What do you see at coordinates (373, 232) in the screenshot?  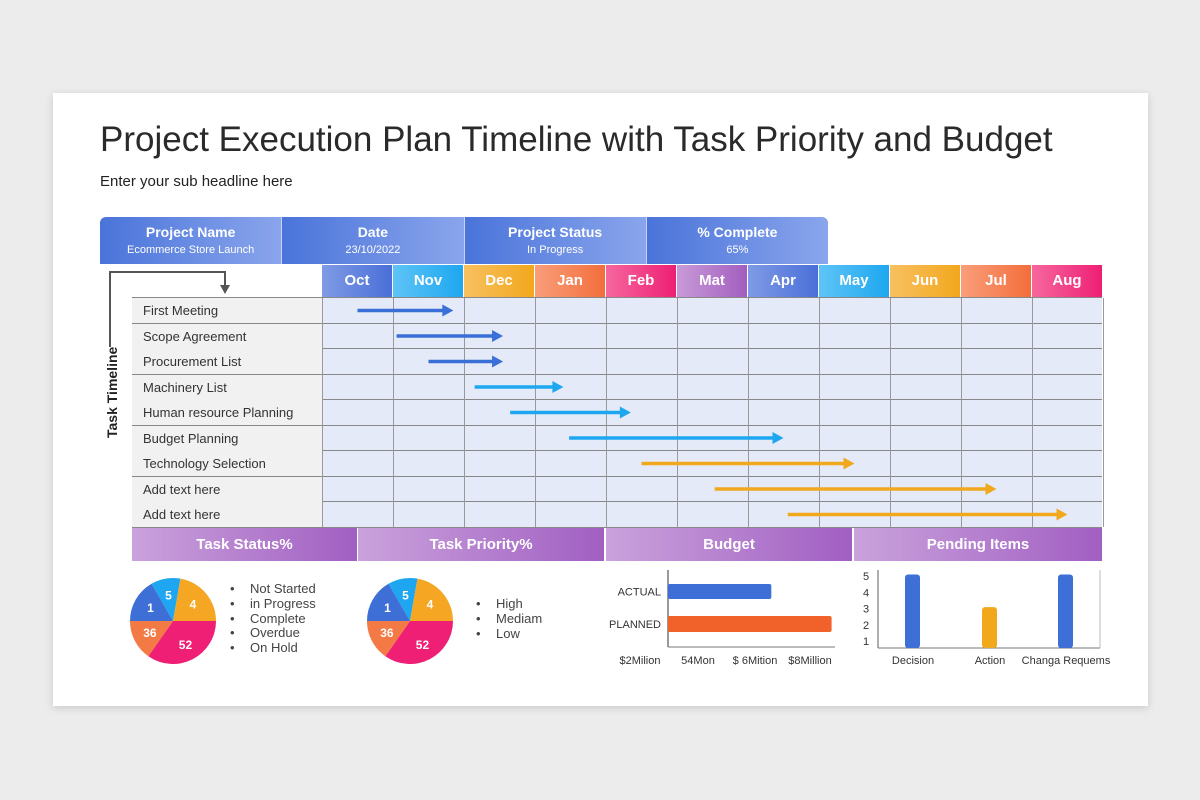 I see `info-label: Date` at bounding box center [373, 232].